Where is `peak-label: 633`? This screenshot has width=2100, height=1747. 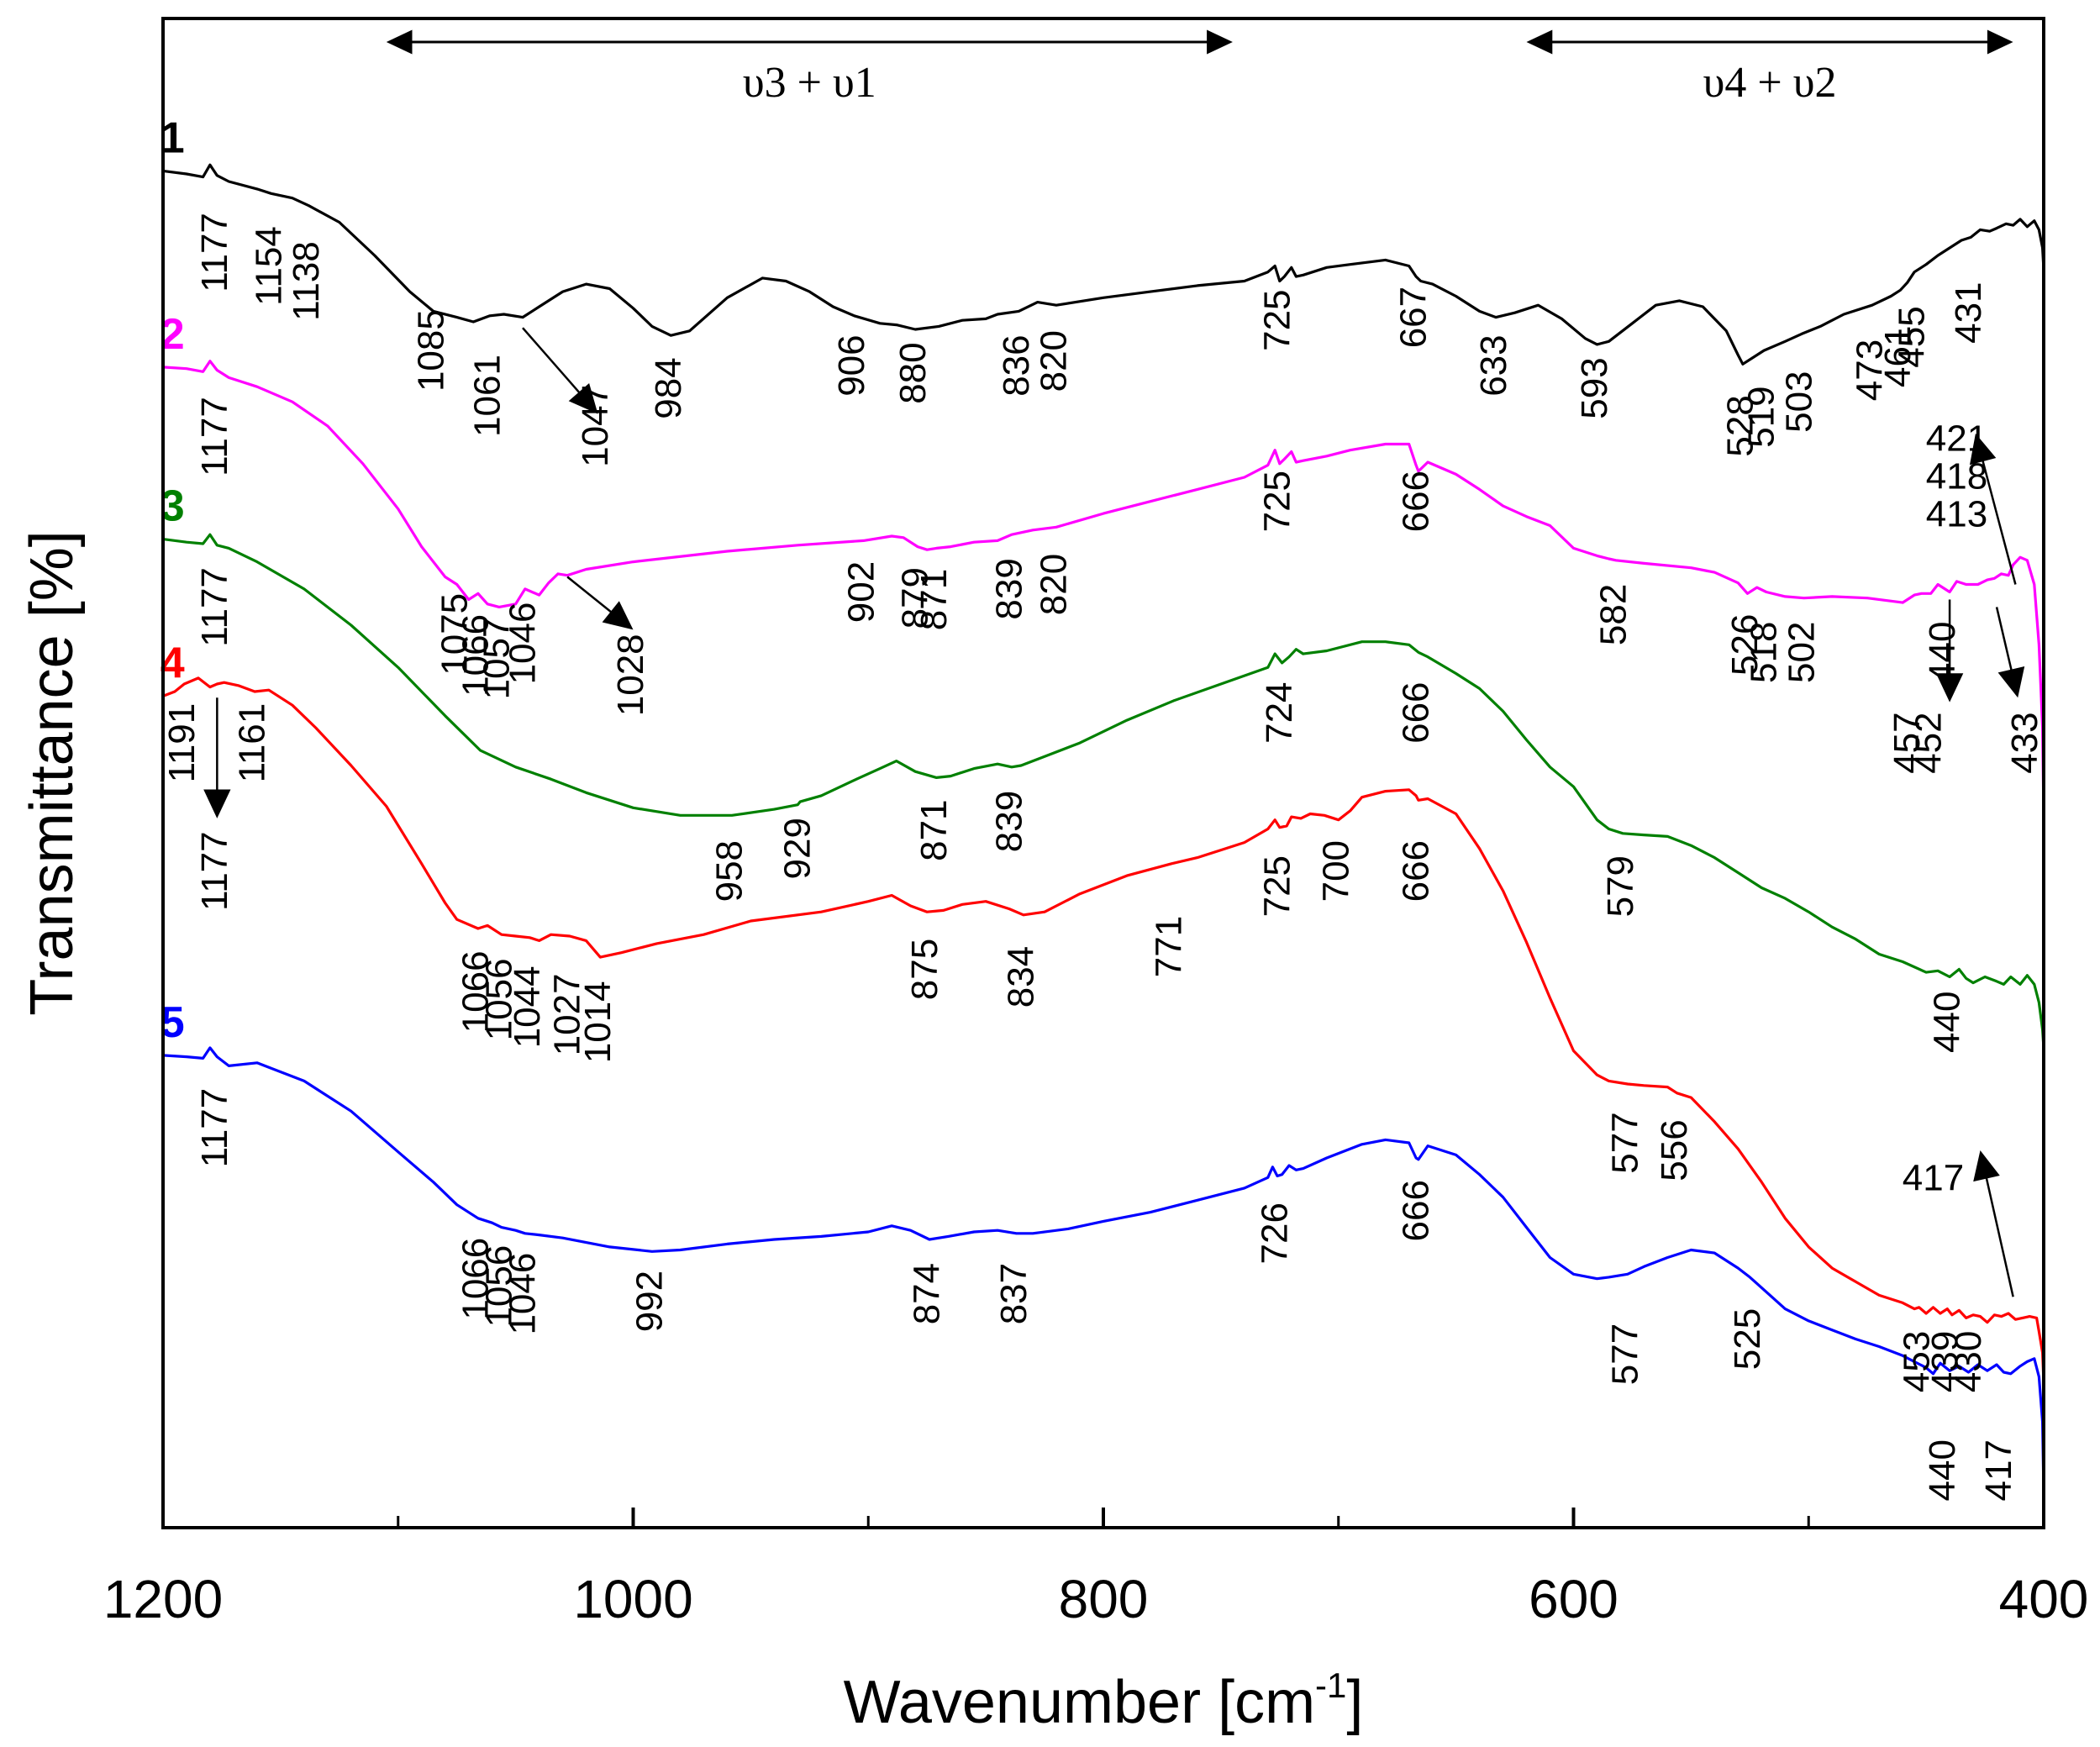
peak-label: 633 is located at coordinates (1493, 365).